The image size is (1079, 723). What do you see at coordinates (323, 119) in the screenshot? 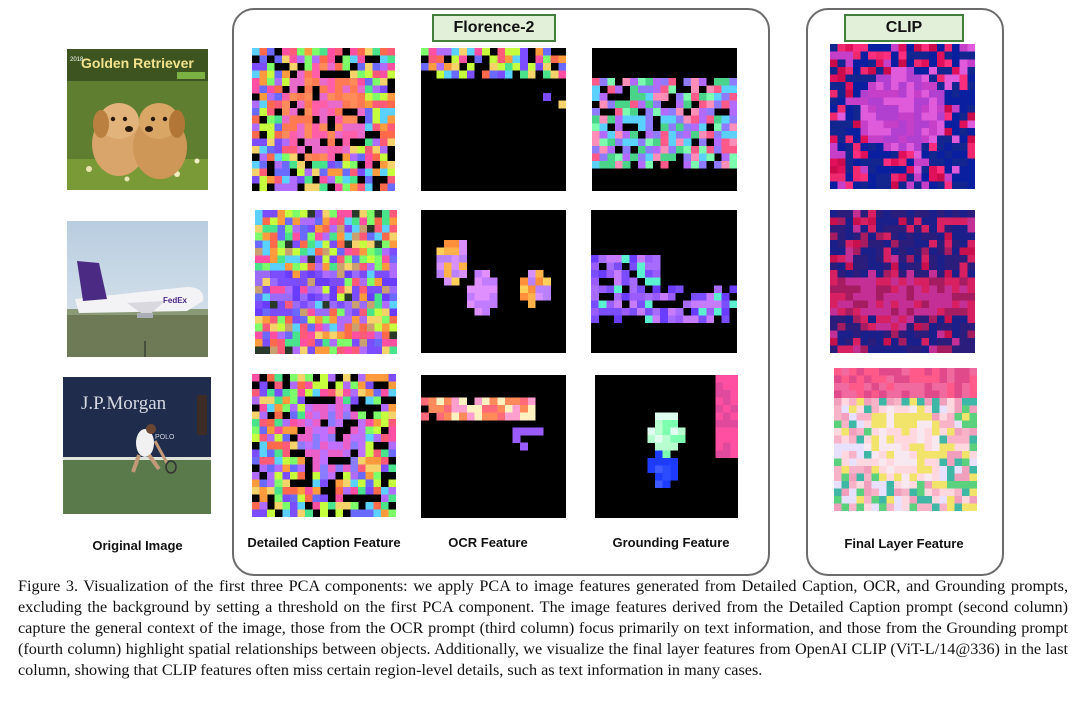
I see `mosaic-dog-detailed-caption` at bounding box center [323, 119].